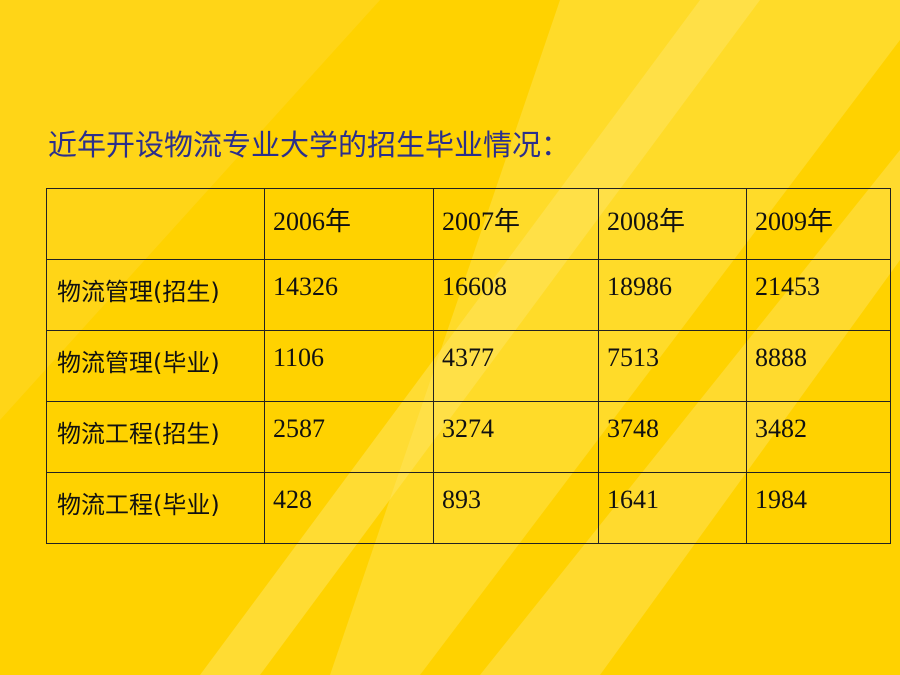 The image size is (900, 675). I want to click on data-row: 物流工程(毕业) 428 893 1641 1984, so click(468, 508).